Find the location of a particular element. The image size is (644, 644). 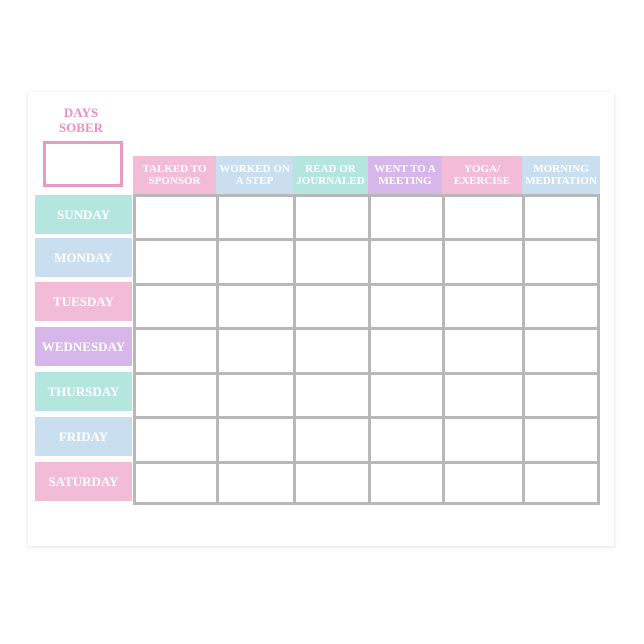

column-header: READ OR JOURNALED is located at coordinates (330, 175).